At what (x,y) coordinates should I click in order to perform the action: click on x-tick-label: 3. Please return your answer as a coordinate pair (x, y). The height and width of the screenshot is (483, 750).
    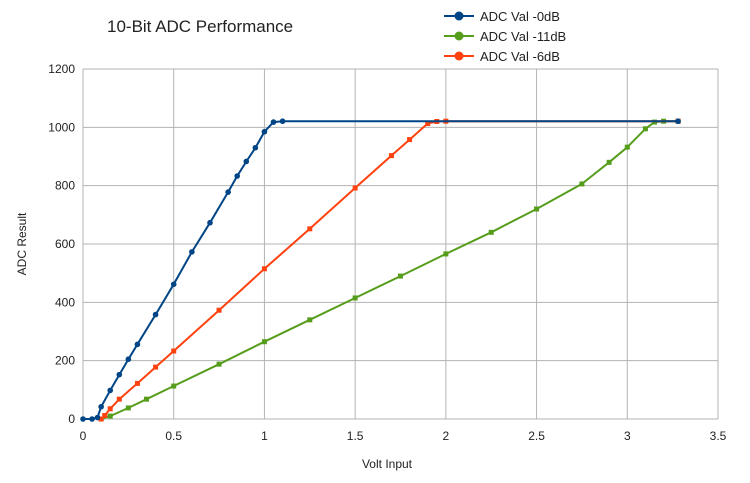
    Looking at the image, I should click on (627, 436).